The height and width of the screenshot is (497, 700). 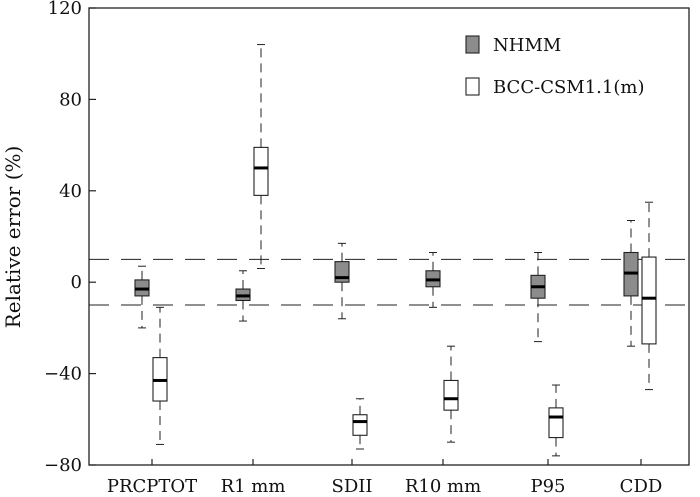 What do you see at coordinates (389, 282) in the screenshot?
I see `reference-lines` at bounding box center [389, 282].